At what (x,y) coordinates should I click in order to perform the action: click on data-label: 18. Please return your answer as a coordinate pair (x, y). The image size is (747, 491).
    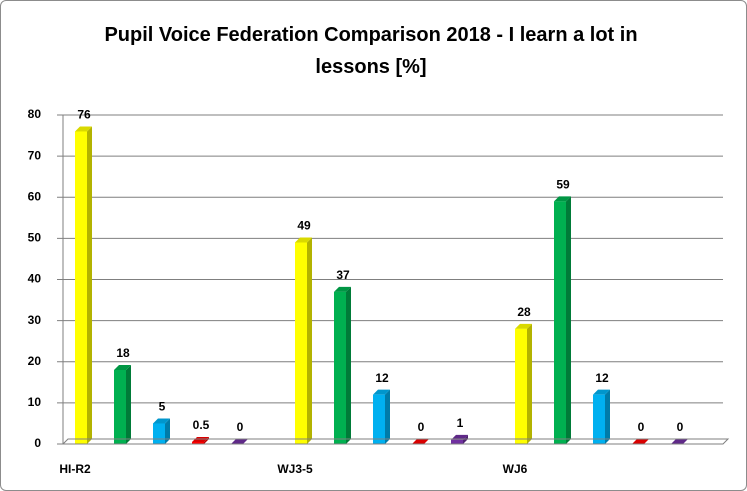
    Looking at the image, I should click on (123, 353).